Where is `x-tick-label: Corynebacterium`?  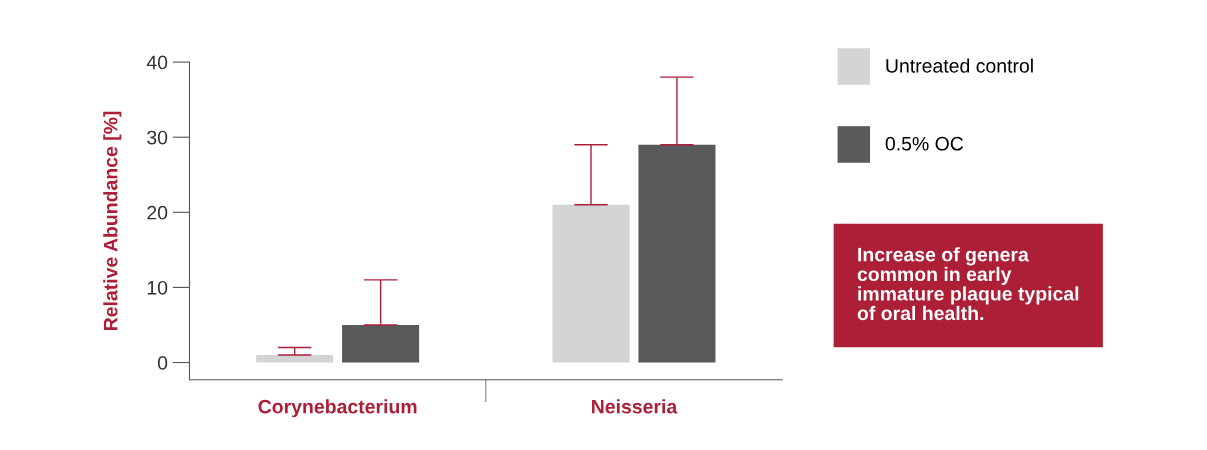
x-tick-label: Corynebacterium is located at coordinates (337, 408).